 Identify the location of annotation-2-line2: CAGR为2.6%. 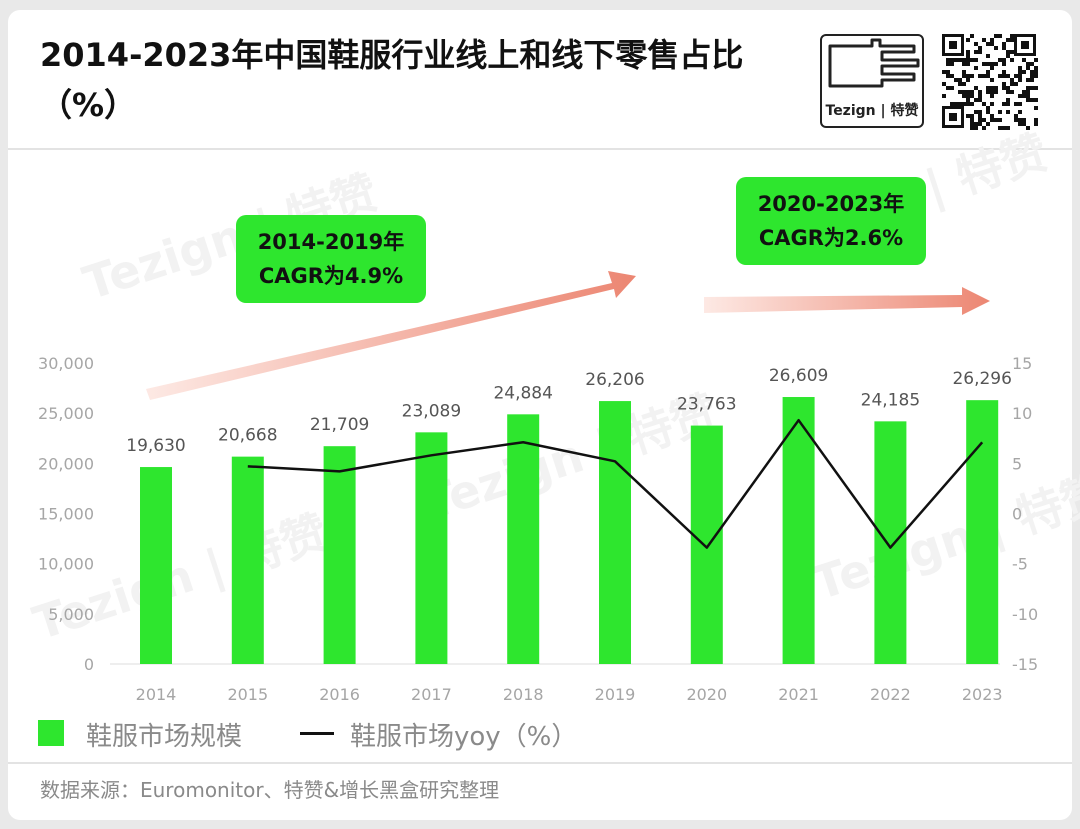
(831, 238).